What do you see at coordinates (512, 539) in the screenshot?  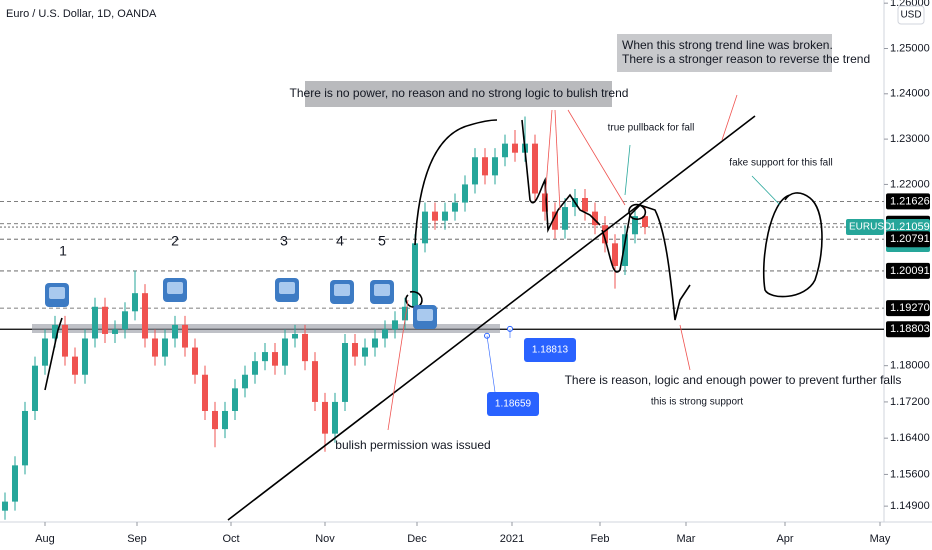 I see `x-tick-label: 2021` at bounding box center [512, 539].